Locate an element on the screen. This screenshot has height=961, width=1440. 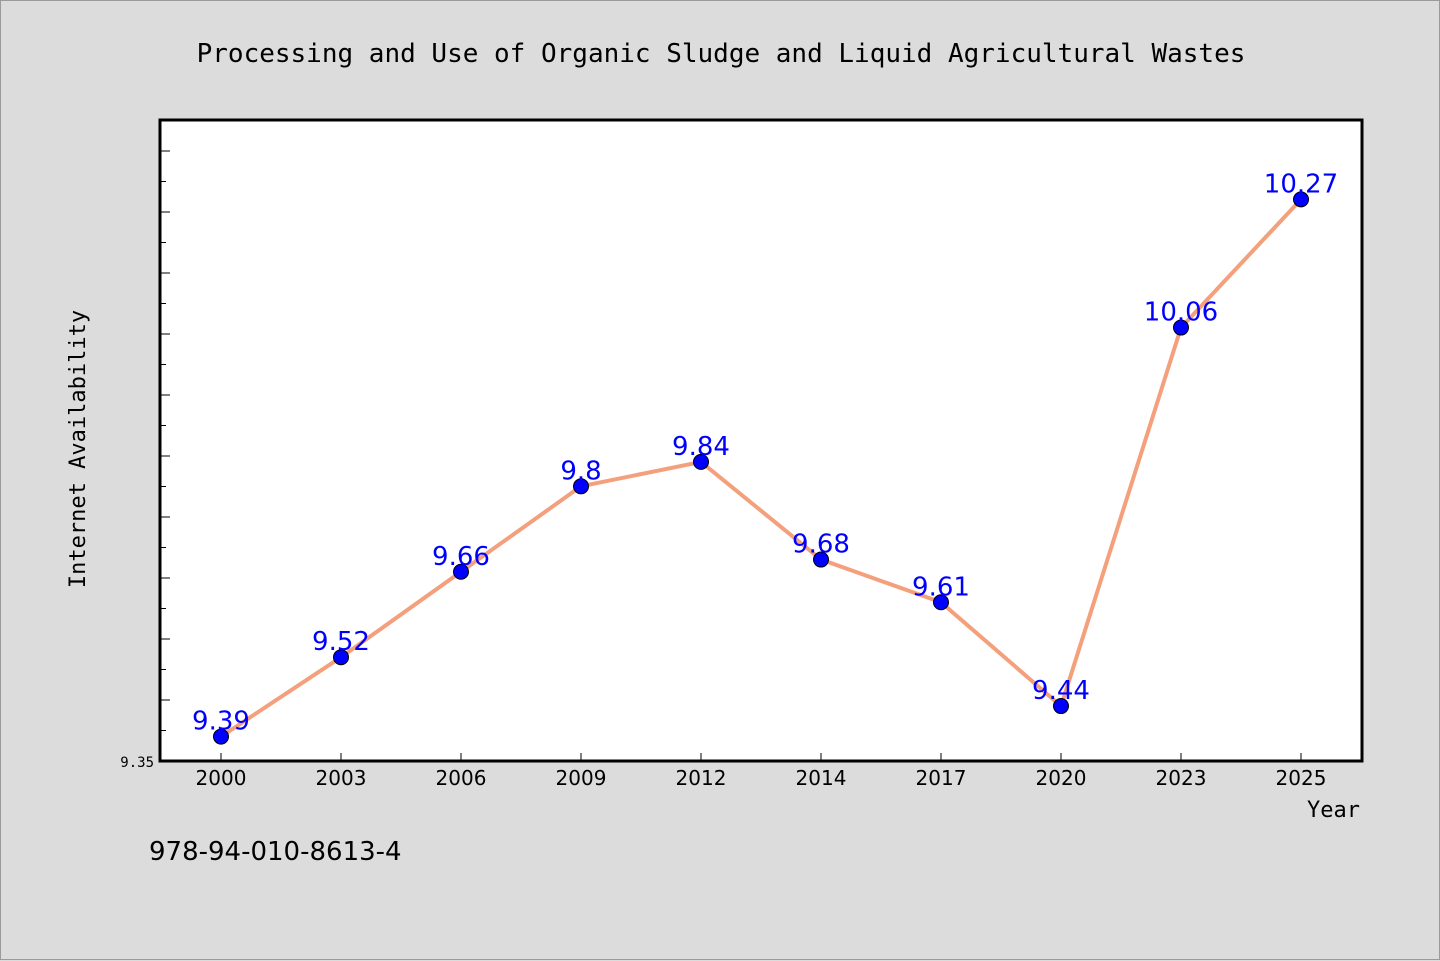
data-label: 9.44 is located at coordinates (1061, 691).